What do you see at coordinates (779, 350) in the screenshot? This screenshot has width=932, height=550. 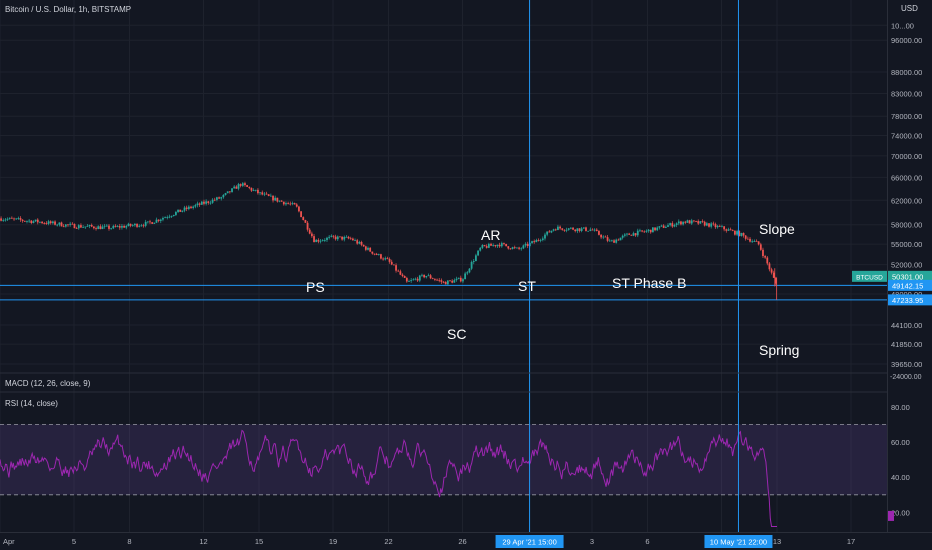 I see `annotation-label: Spring` at bounding box center [779, 350].